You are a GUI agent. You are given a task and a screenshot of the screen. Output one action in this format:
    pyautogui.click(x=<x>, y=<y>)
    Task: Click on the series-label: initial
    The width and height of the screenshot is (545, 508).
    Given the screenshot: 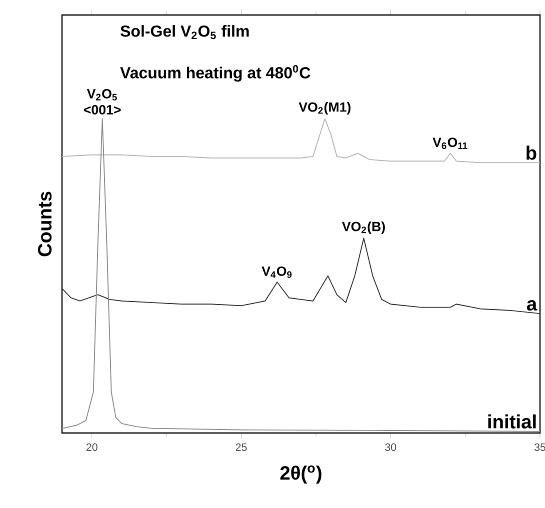 What is the action you would take?
    pyautogui.click(x=512, y=421)
    